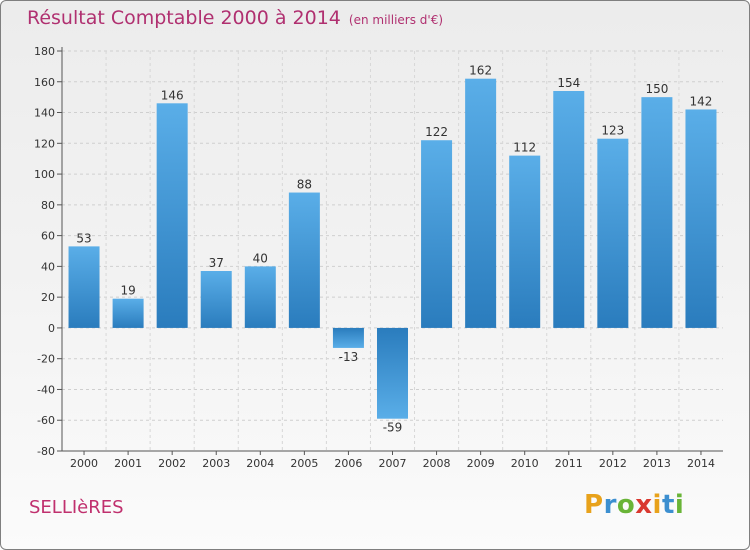 The image size is (750, 550). I want to click on x-tick-label: 2009, so click(481, 463).